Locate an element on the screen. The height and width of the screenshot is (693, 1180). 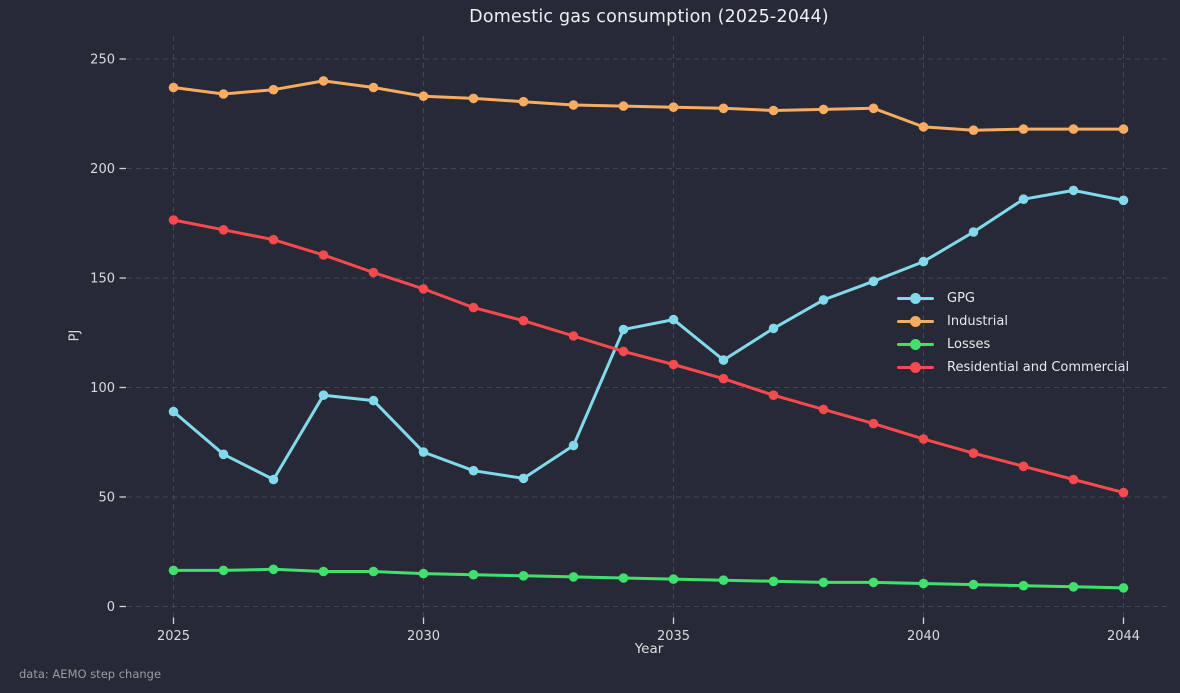
legend-label: Losses is located at coordinates (969, 344).